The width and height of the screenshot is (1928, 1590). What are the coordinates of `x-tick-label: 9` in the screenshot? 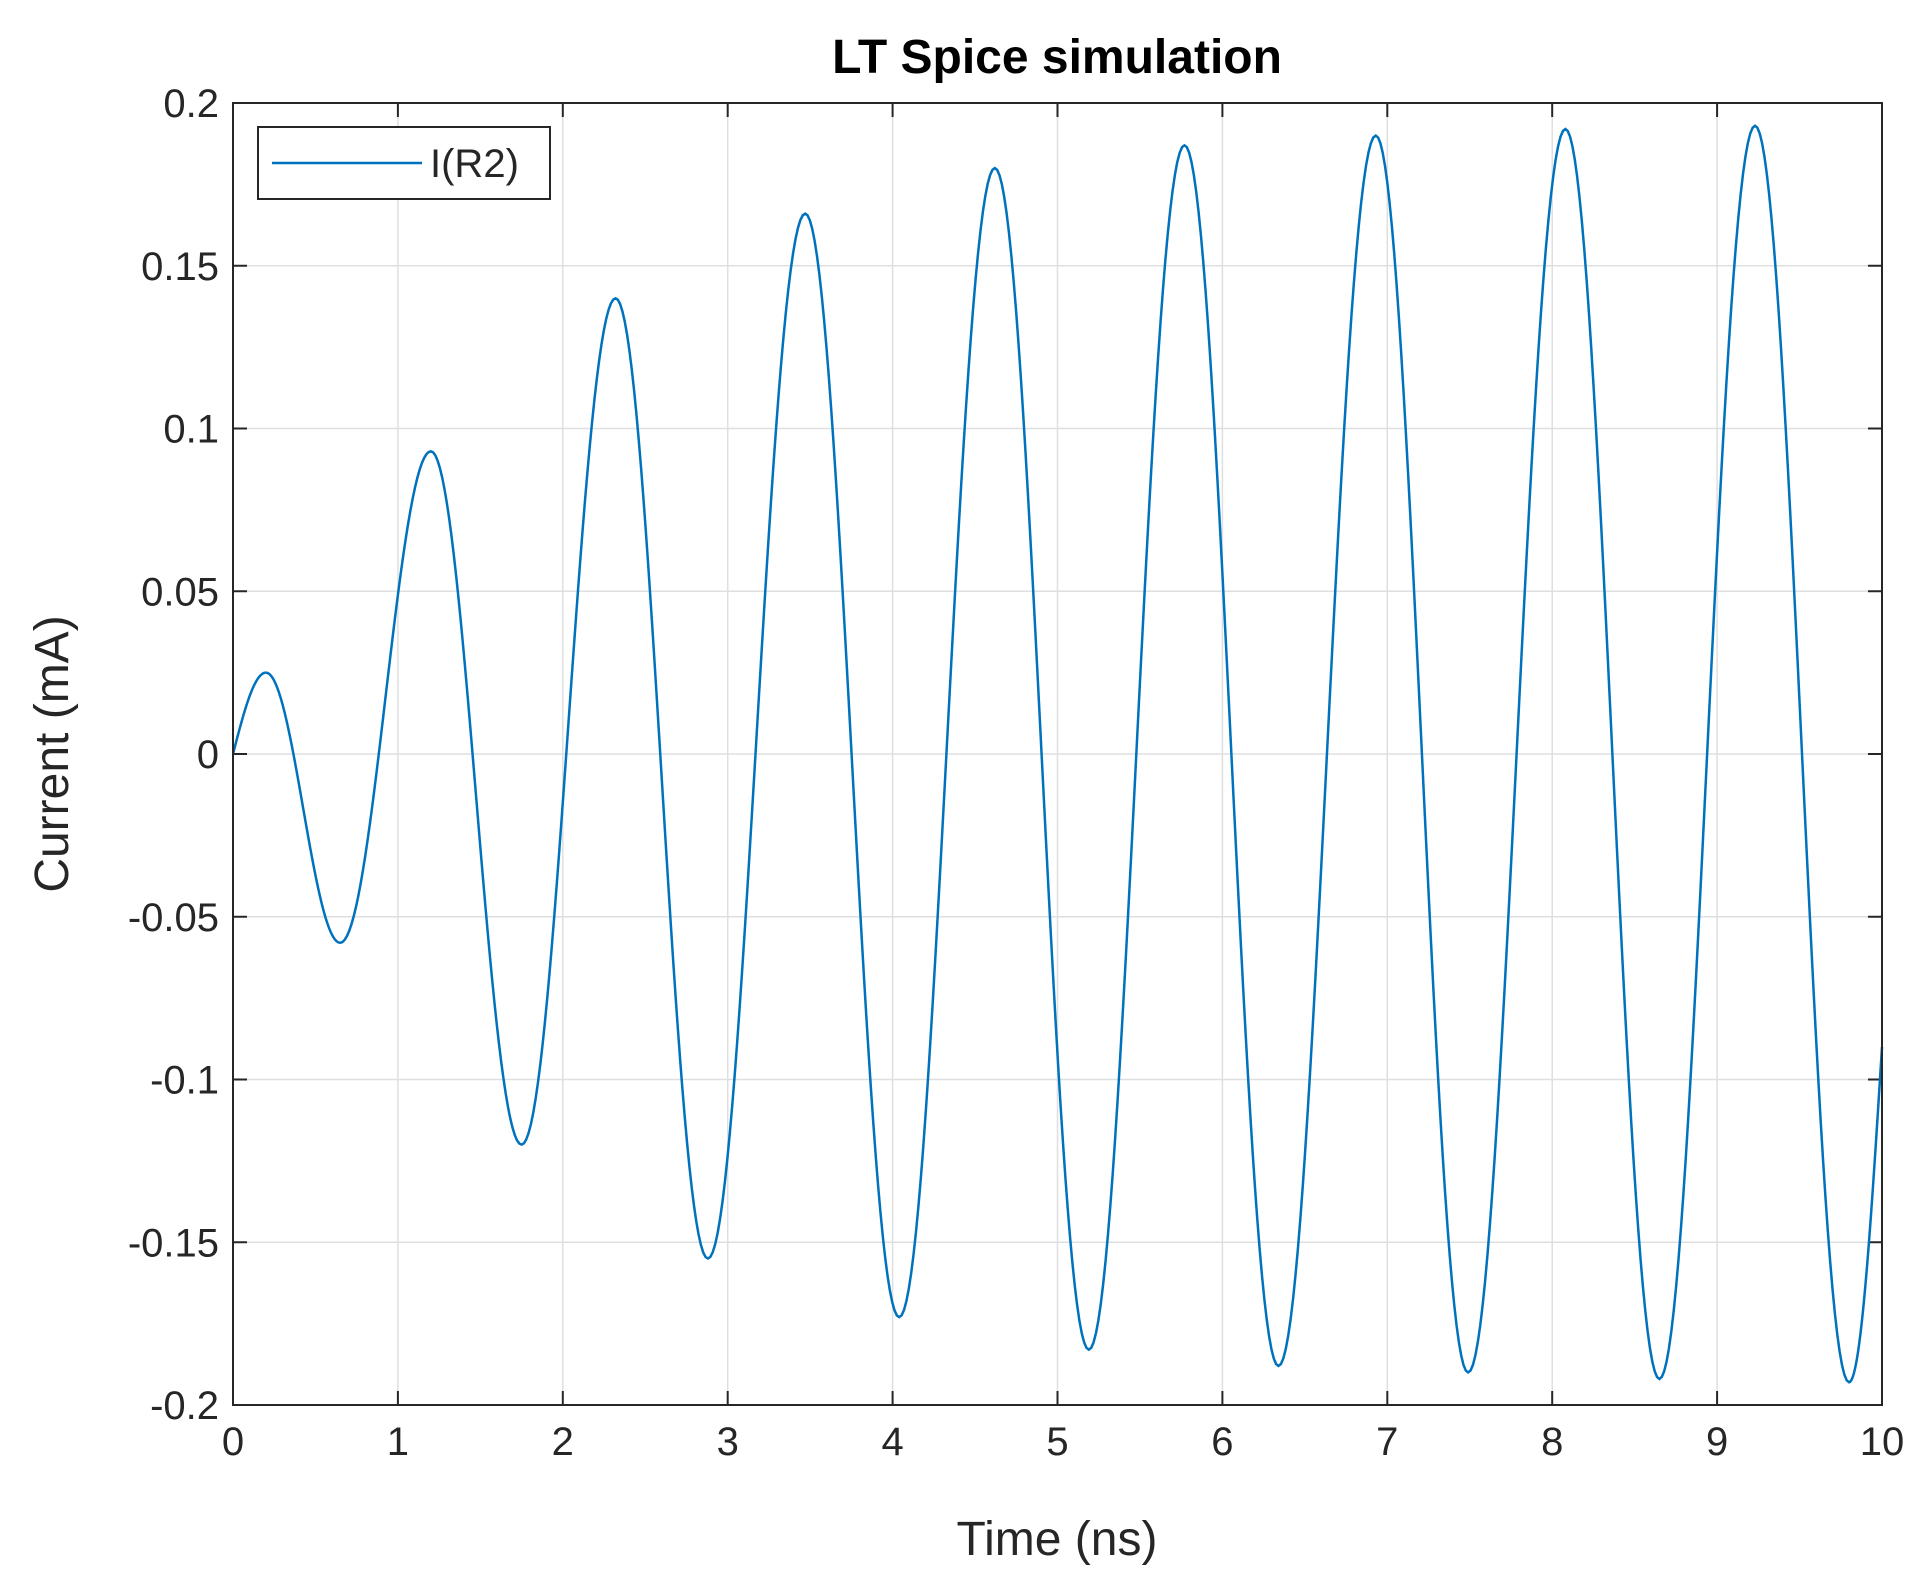 It's located at (1717, 1442).